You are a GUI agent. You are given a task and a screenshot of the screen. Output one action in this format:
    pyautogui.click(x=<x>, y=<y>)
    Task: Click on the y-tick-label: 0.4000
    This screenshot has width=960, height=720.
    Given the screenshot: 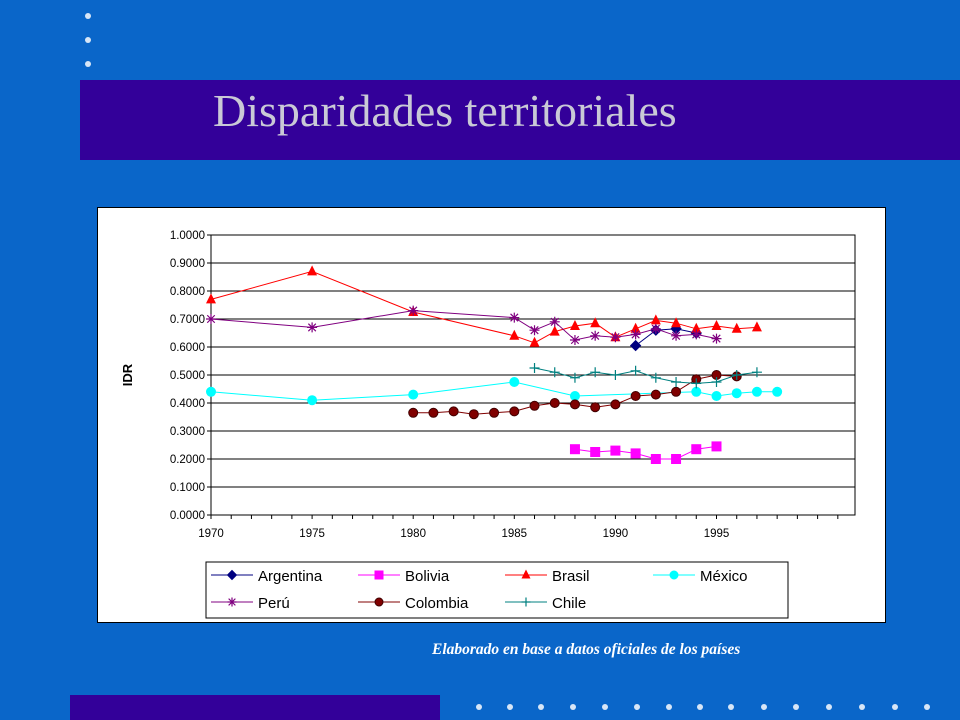 What is the action you would take?
    pyautogui.click(x=187, y=404)
    